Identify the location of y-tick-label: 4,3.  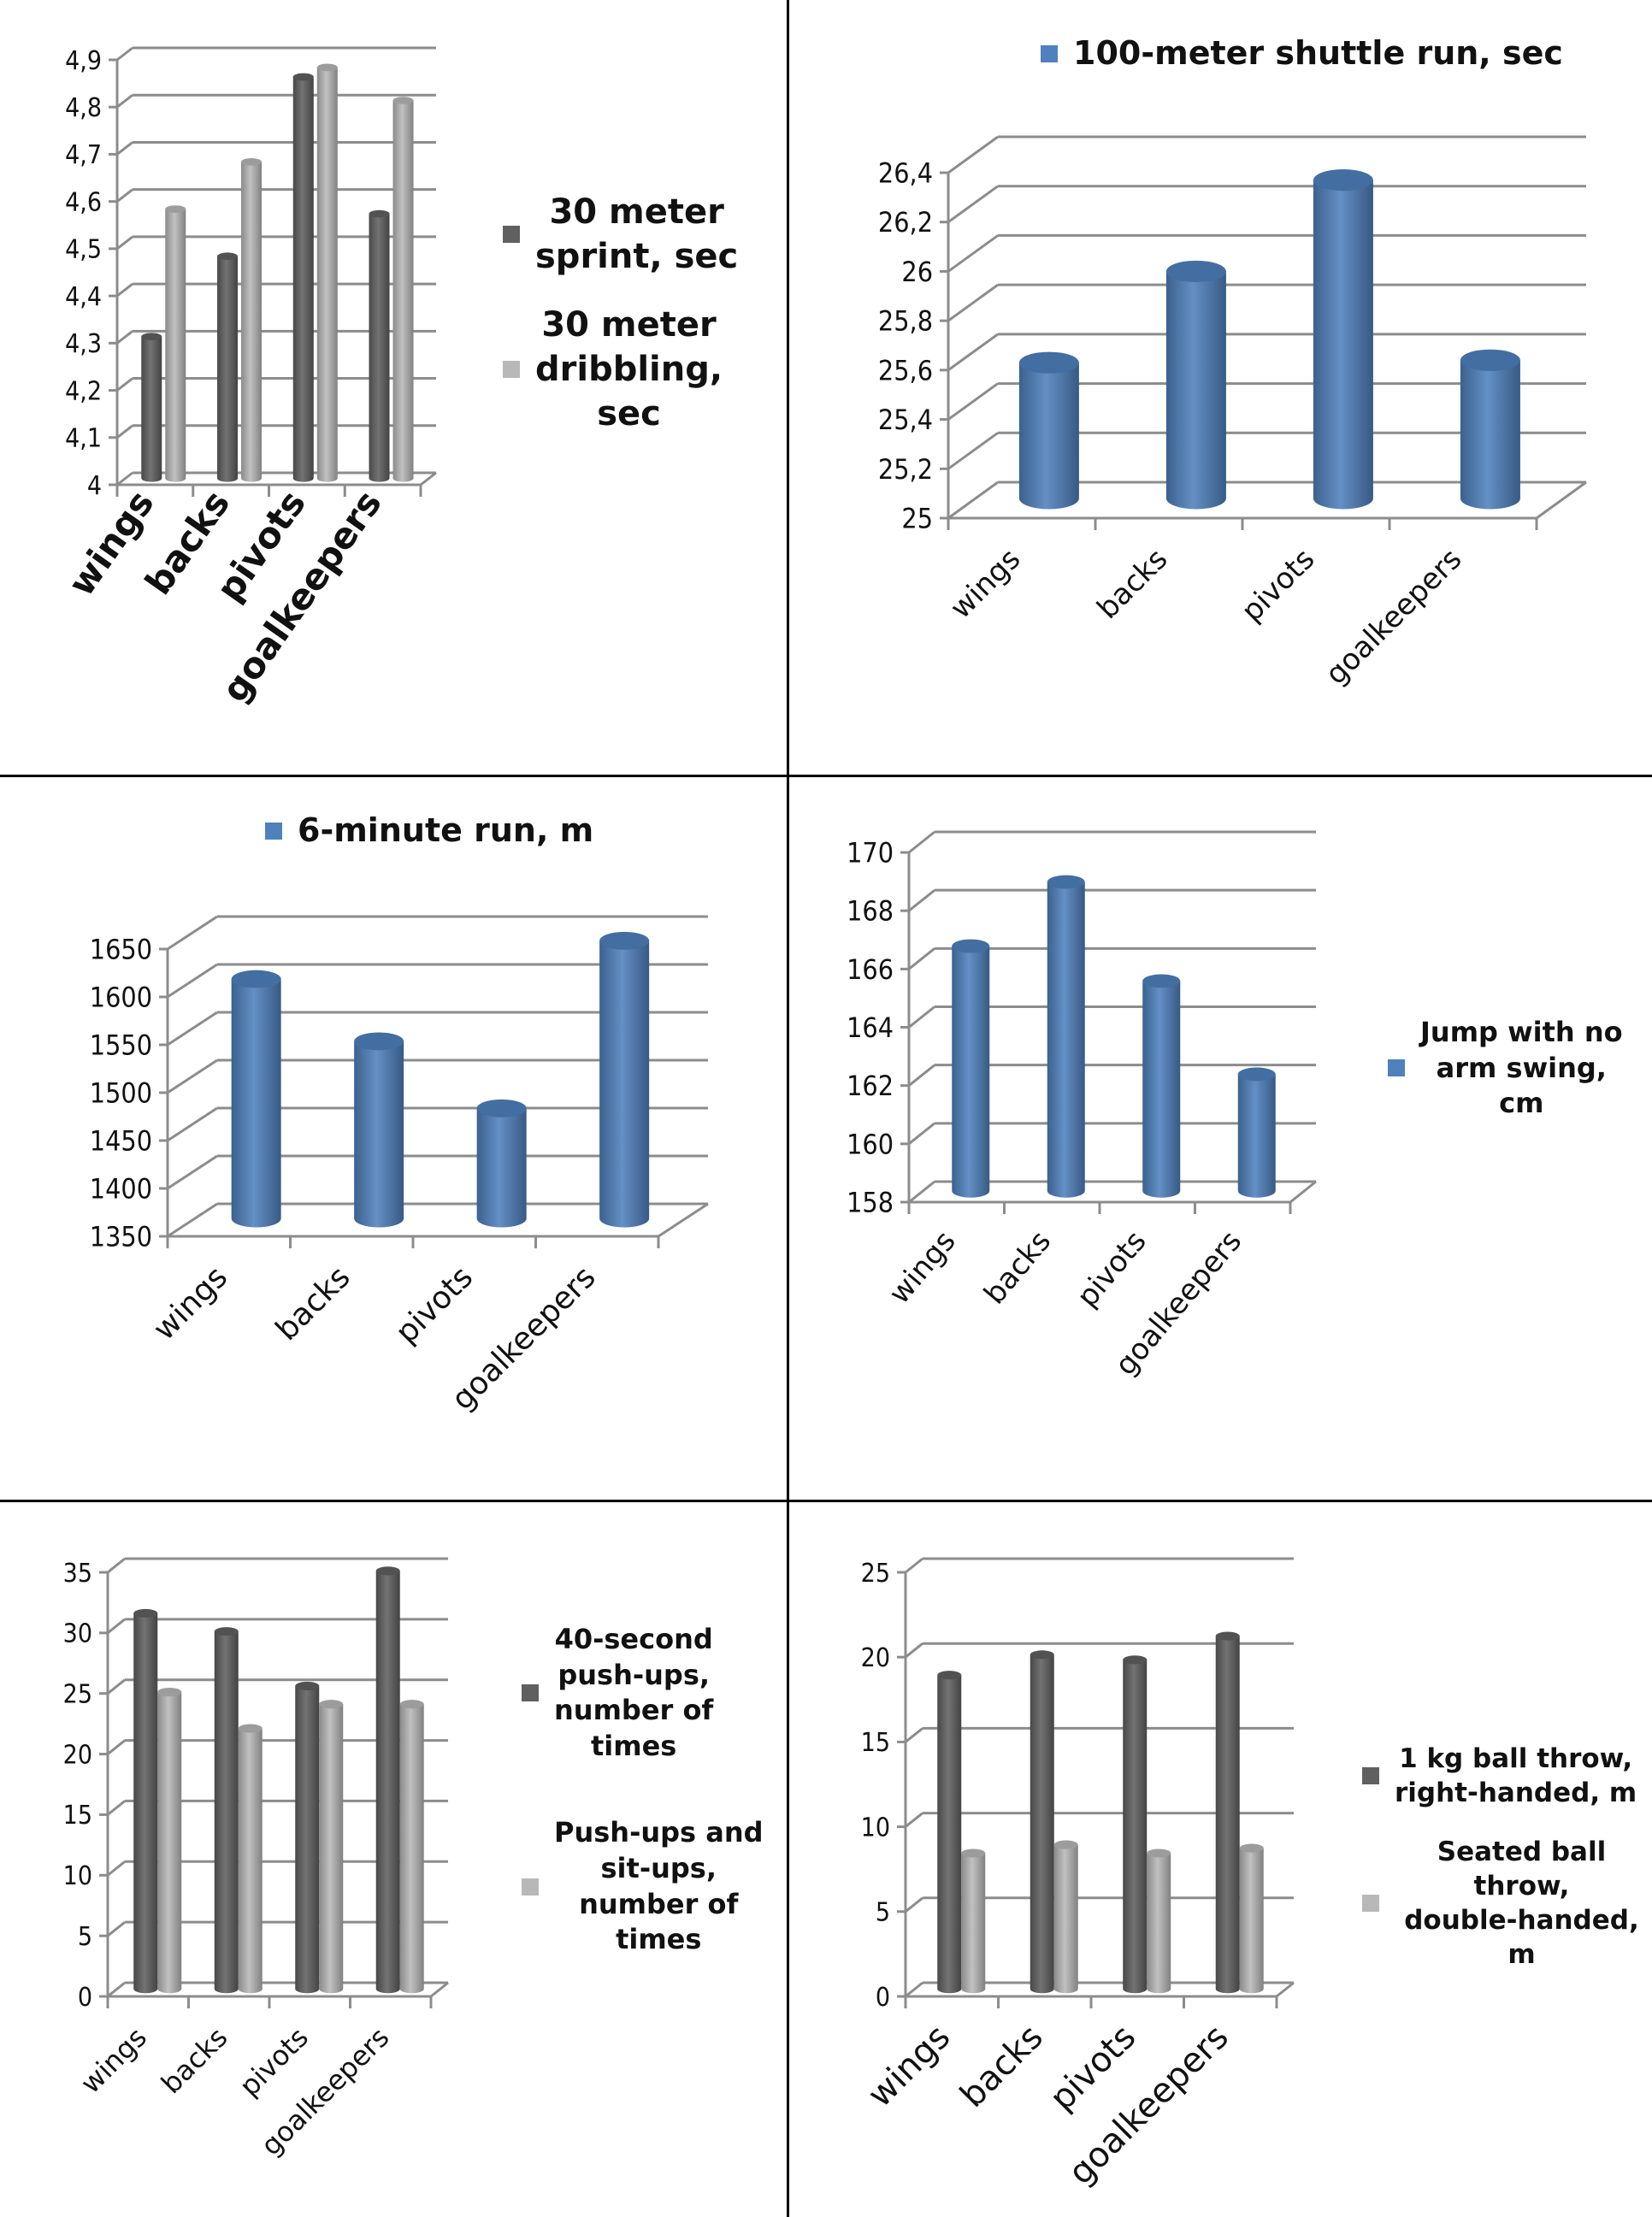
(83, 344).